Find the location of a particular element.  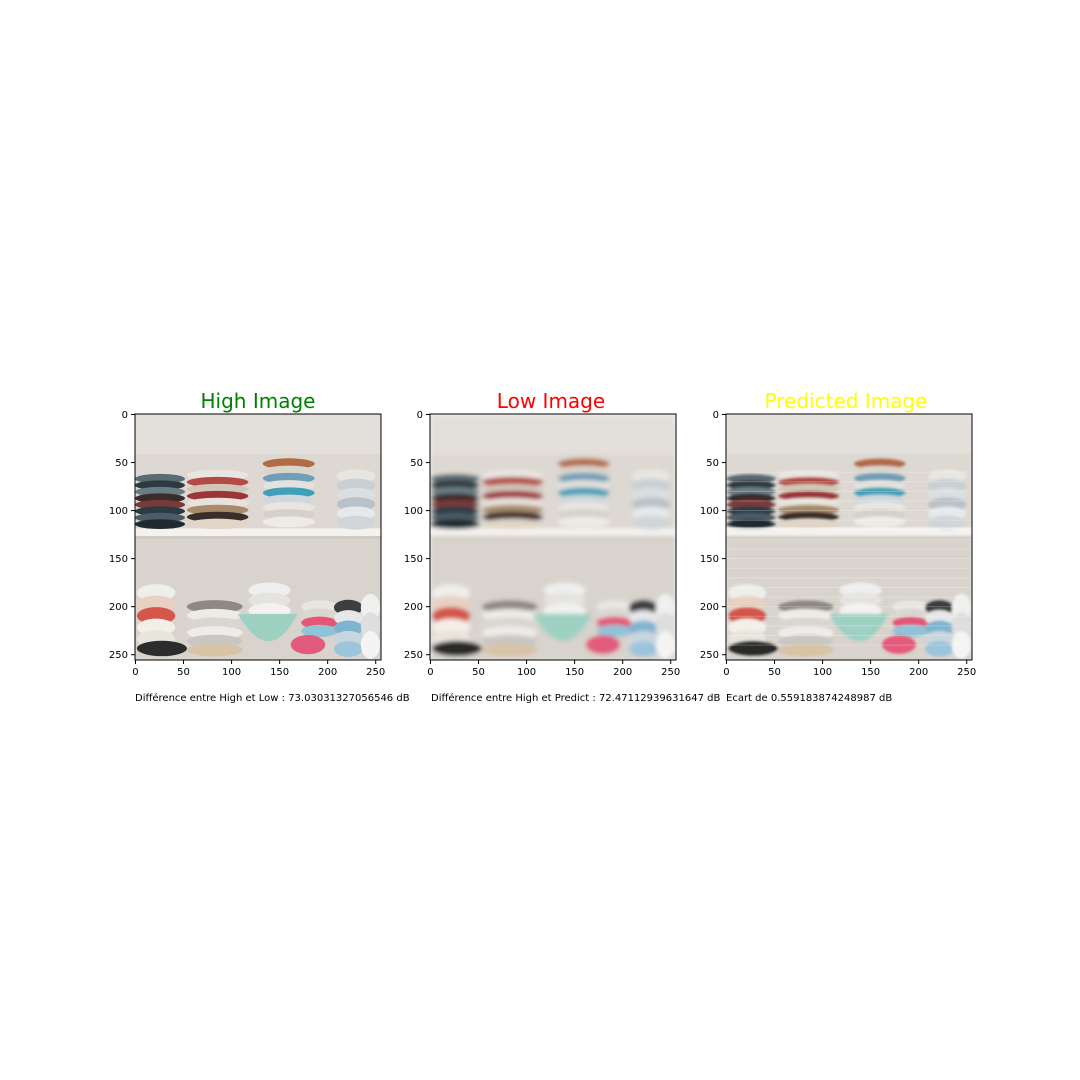

panel-title: Low Image is located at coordinates (551, 401).